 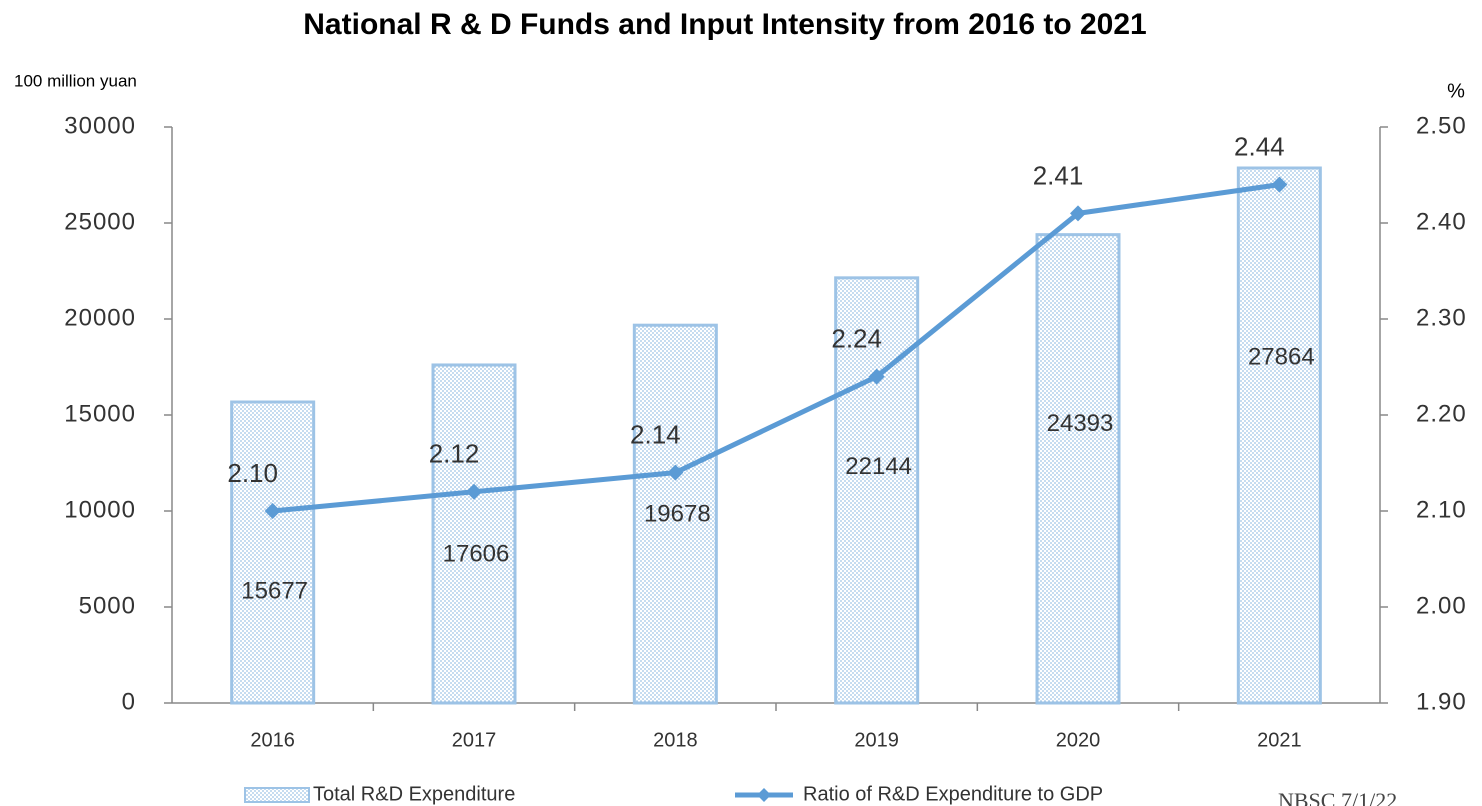 I want to click on legend-swatch, so click(x=277, y=795).